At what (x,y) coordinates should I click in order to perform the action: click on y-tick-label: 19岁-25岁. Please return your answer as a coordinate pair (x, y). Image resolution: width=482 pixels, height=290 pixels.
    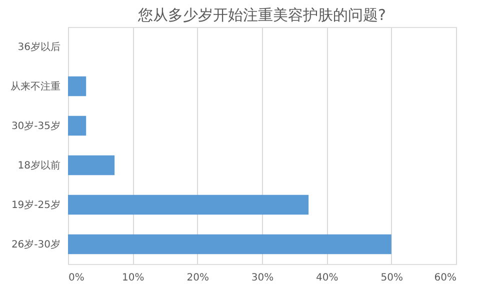
    Looking at the image, I should click on (35, 204).